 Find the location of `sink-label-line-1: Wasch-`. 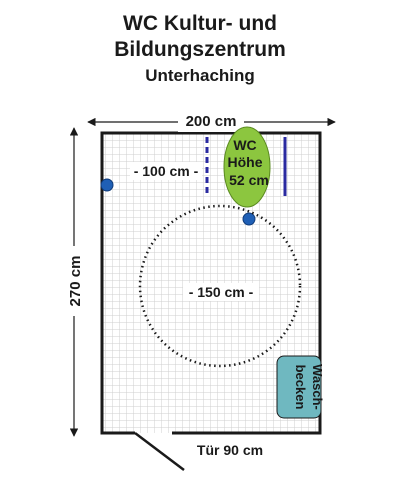

sink-label-line-1: Wasch- is located at coordinates (317, 387).